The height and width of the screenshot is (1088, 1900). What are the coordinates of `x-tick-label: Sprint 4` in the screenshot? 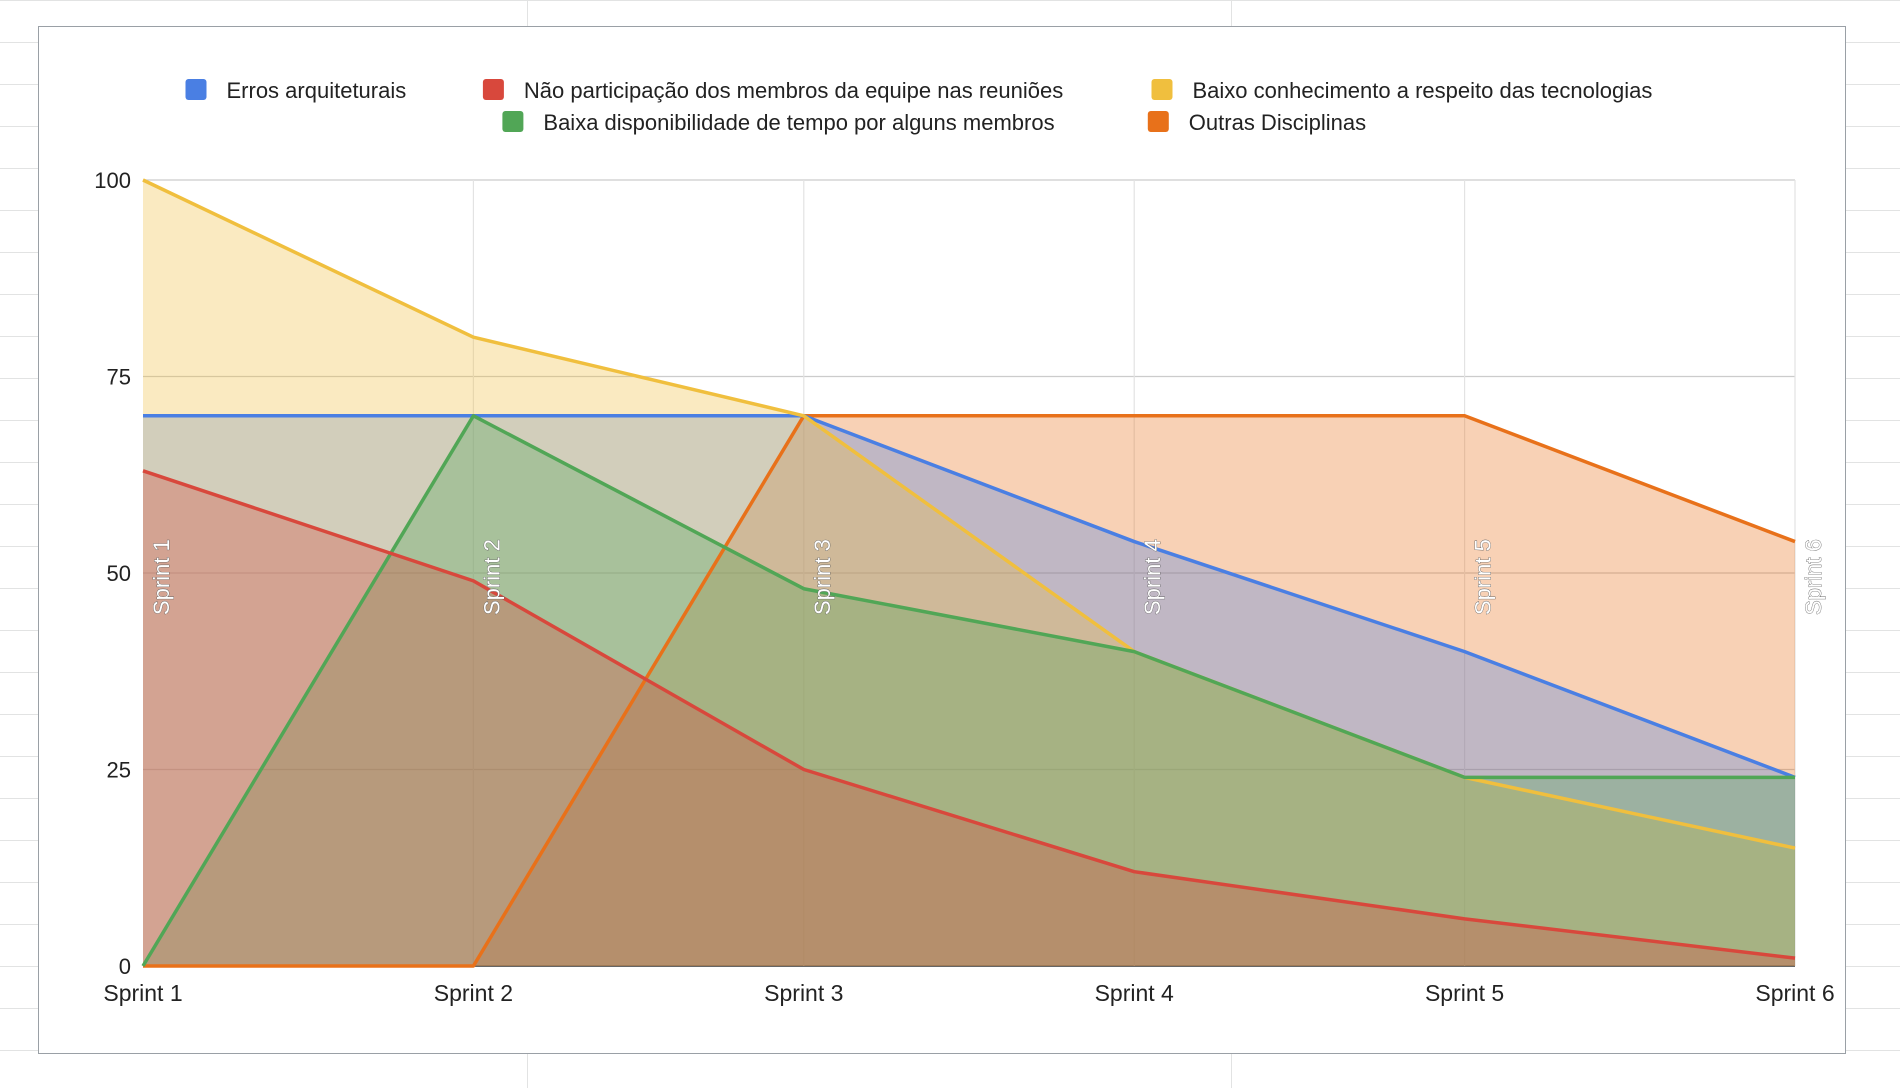 It's located at (1134, 993).